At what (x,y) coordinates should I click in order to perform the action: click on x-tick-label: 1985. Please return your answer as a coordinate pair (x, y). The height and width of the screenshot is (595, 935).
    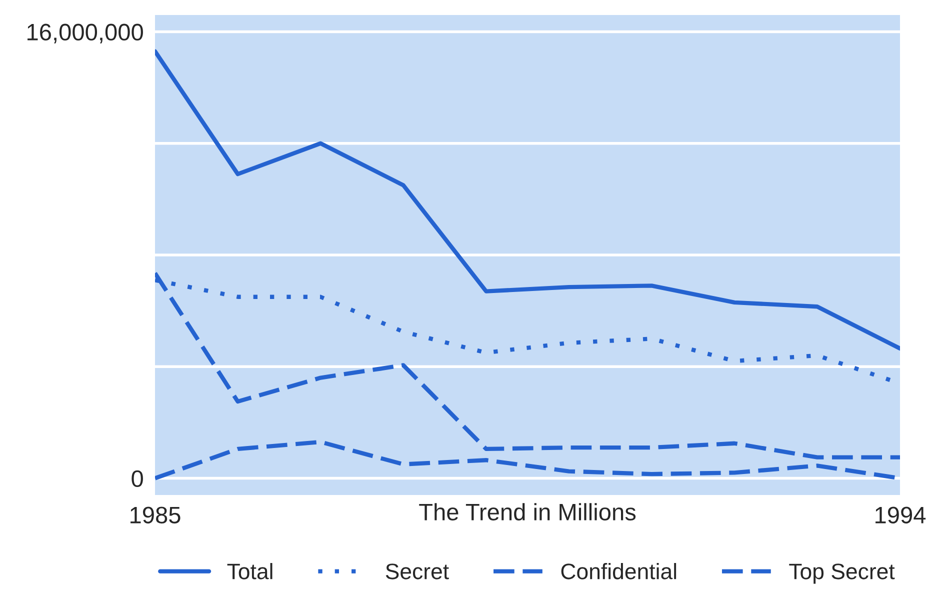
    Looking at the image, I should click on (155, 515).